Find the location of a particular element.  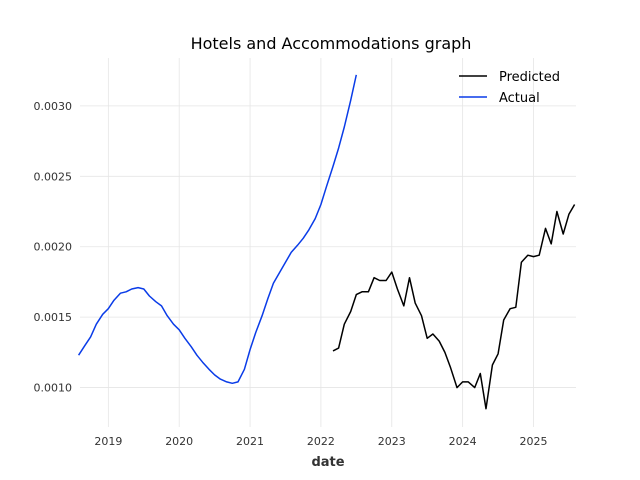

legend-label-predicted: Predicted is located at coordinates (529, 77).